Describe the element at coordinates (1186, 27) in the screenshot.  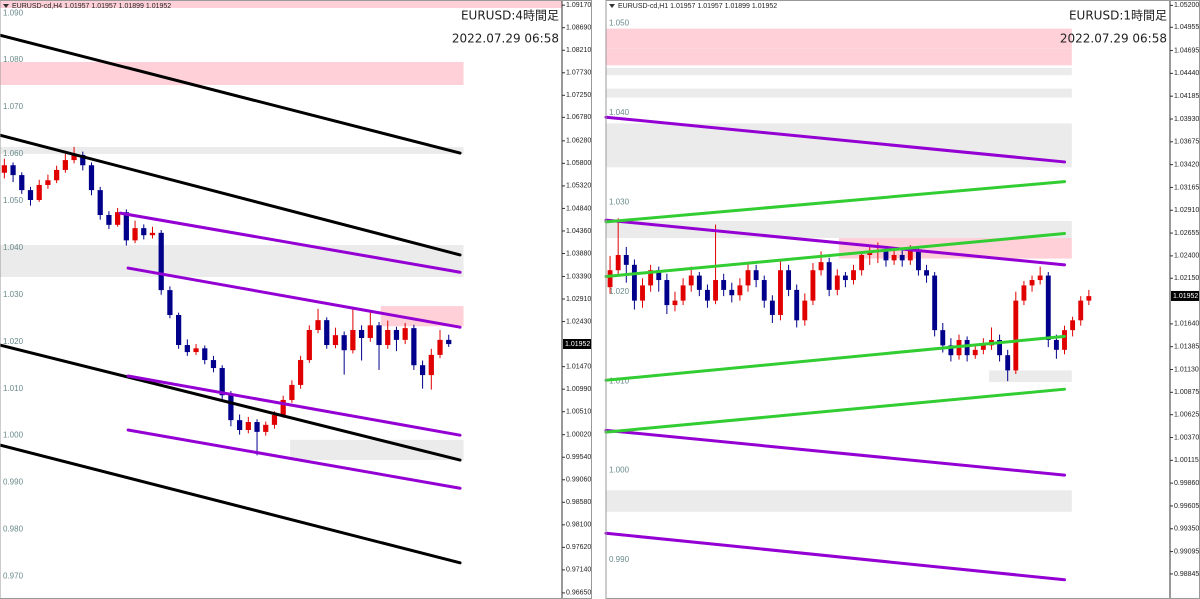
I see `y-tick-label: 1.04955` at that location.